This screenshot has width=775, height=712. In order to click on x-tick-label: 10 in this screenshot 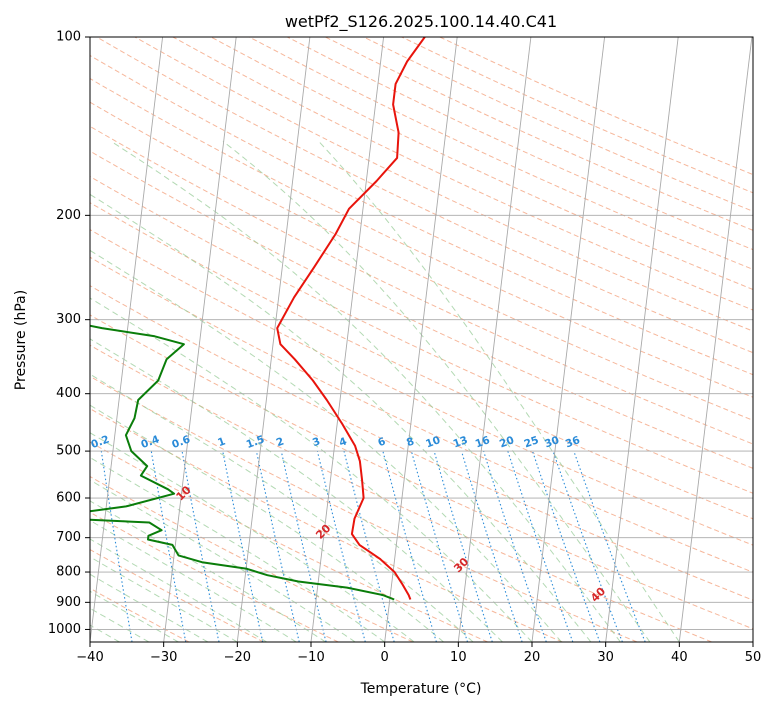, I will do `click(458, 657)`.